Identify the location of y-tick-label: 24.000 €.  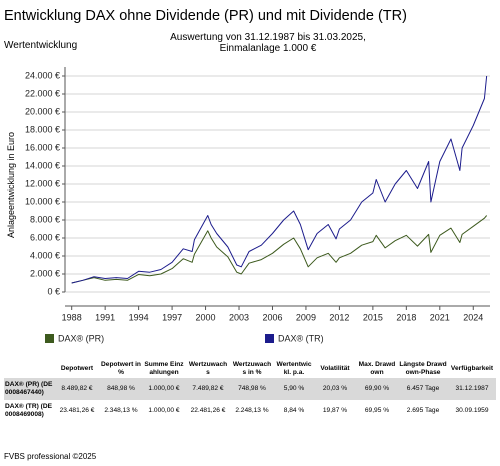
(42, 75).